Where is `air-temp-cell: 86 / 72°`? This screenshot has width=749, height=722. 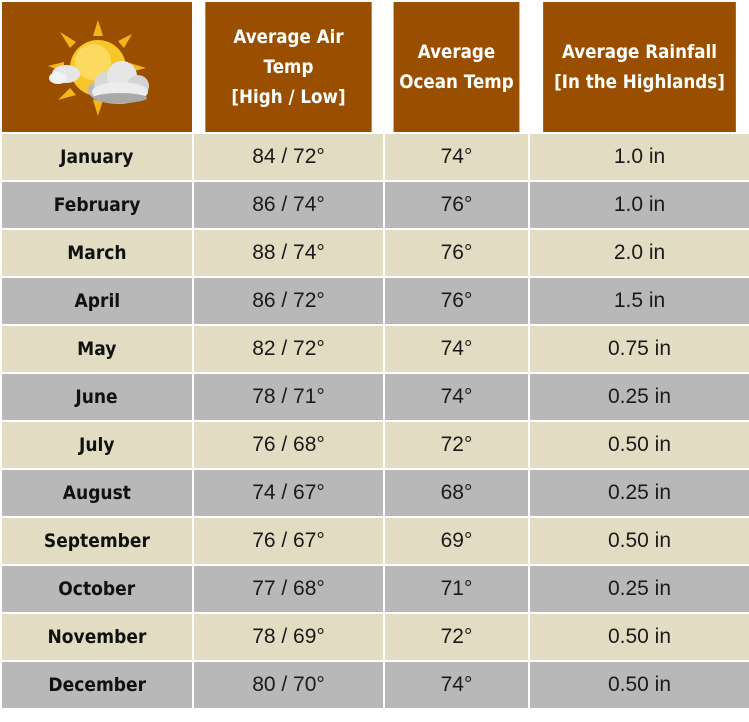
air-temp-cell: 86 / 72° is located at coordinates (288, 301).